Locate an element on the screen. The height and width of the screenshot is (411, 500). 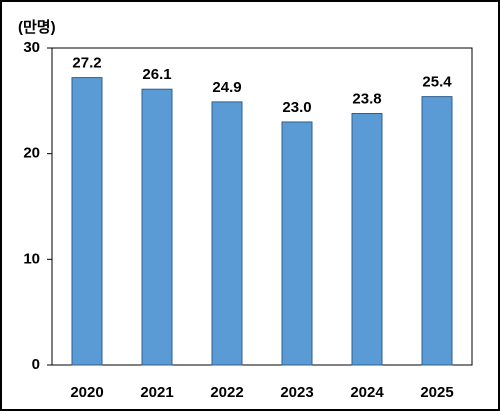
value-label: 23.0 is located at coordinates (296, 107).